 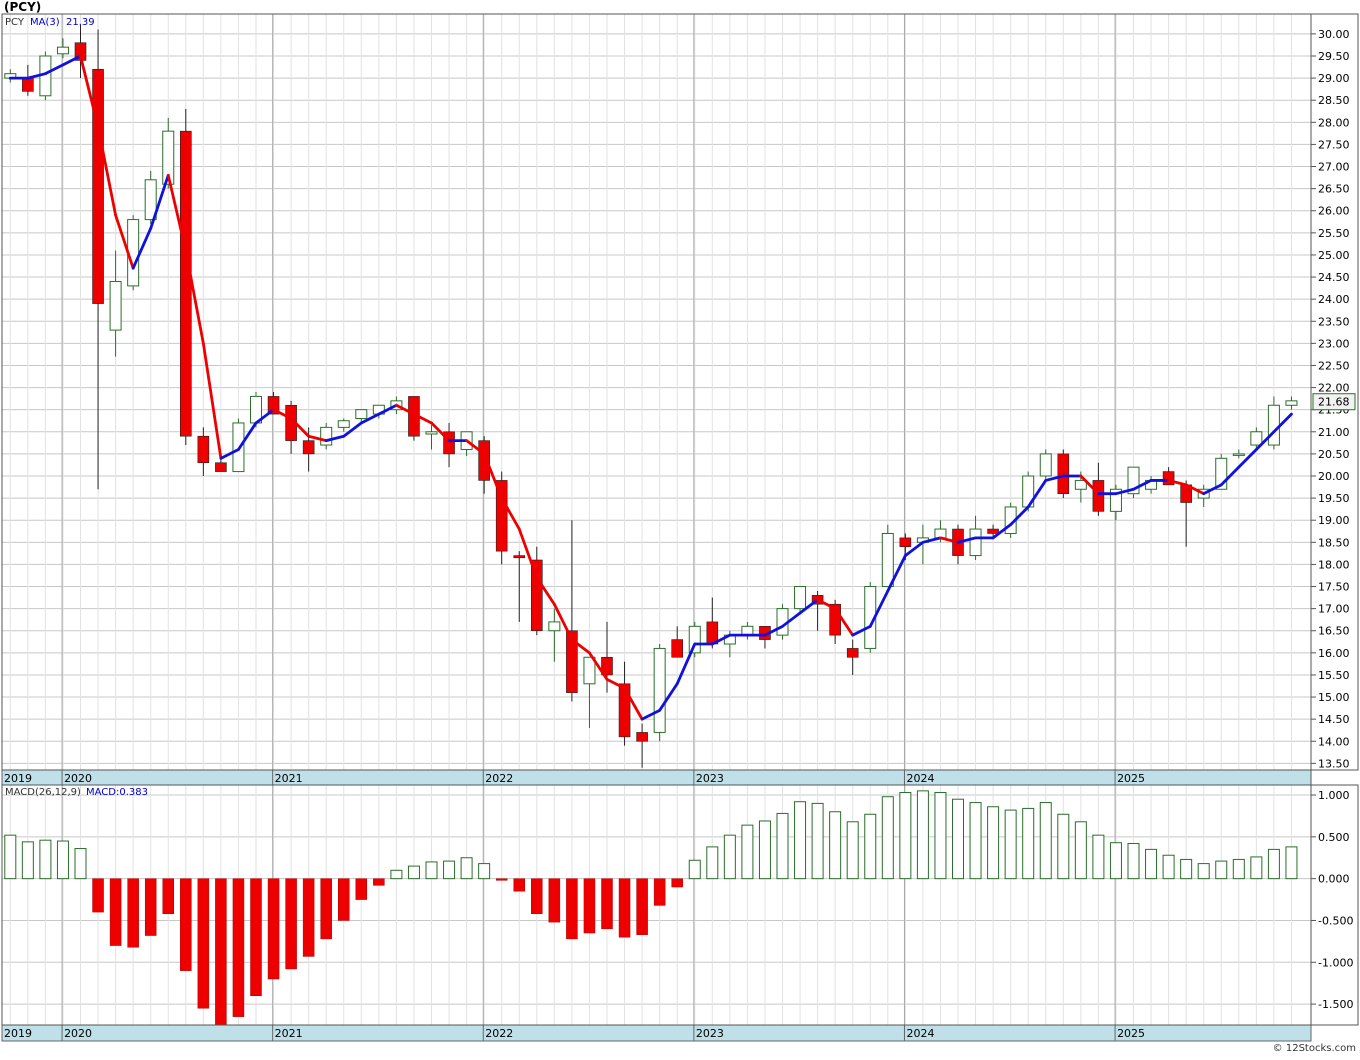 What do you see at coordinates (1334, 837) in the screenshot?
I see `macd-tick-label: 0.500` at bounding box center [1334, 837].